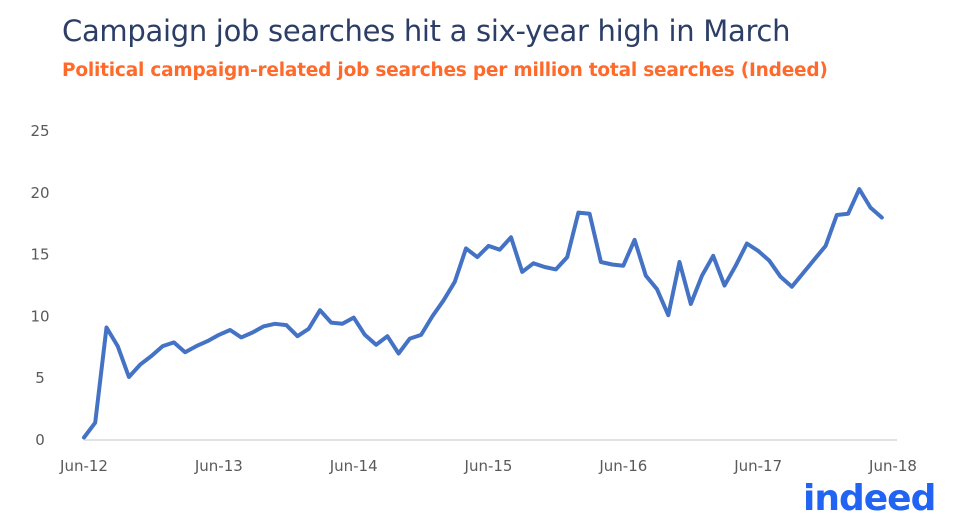 The width and height of the screenshot is (975, 531). I want to click on x-tick-label: Jun-17, so click(757, 466).